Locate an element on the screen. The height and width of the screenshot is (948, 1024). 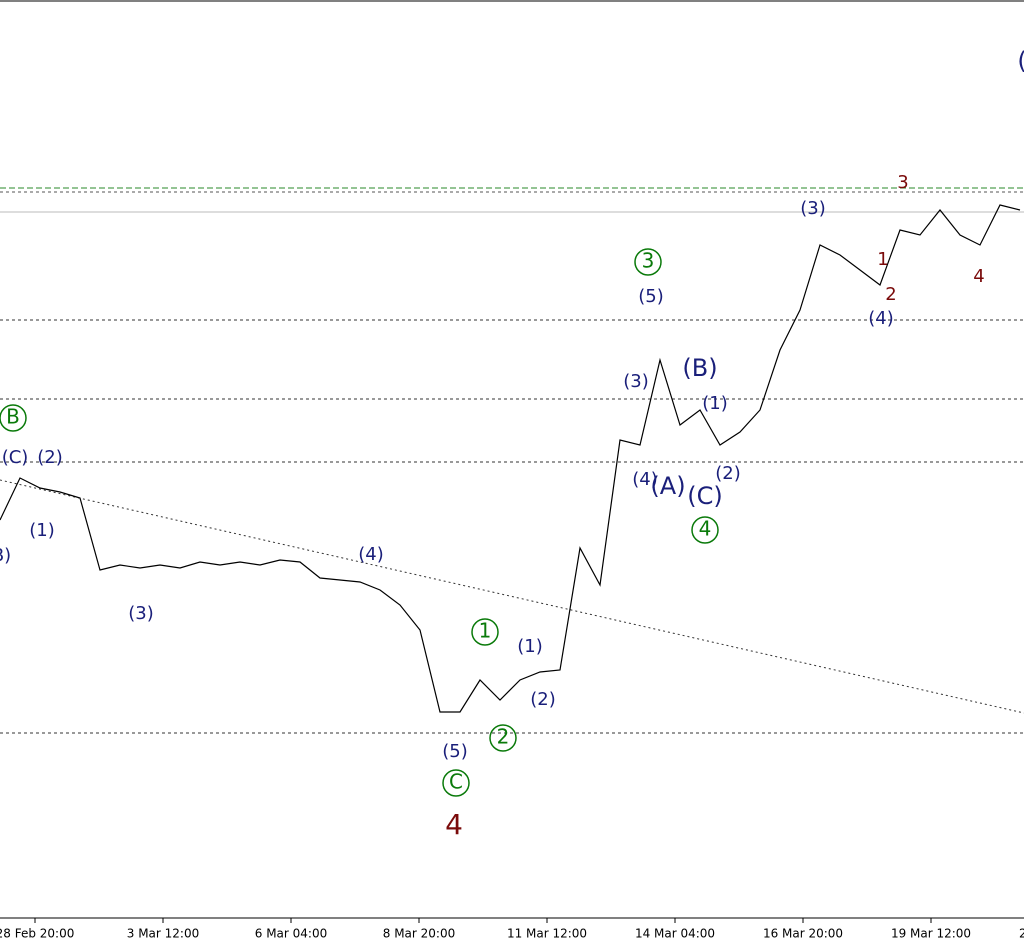
x-tick-label: 3 Mar 12:00 is located at coordinates (163, 934).